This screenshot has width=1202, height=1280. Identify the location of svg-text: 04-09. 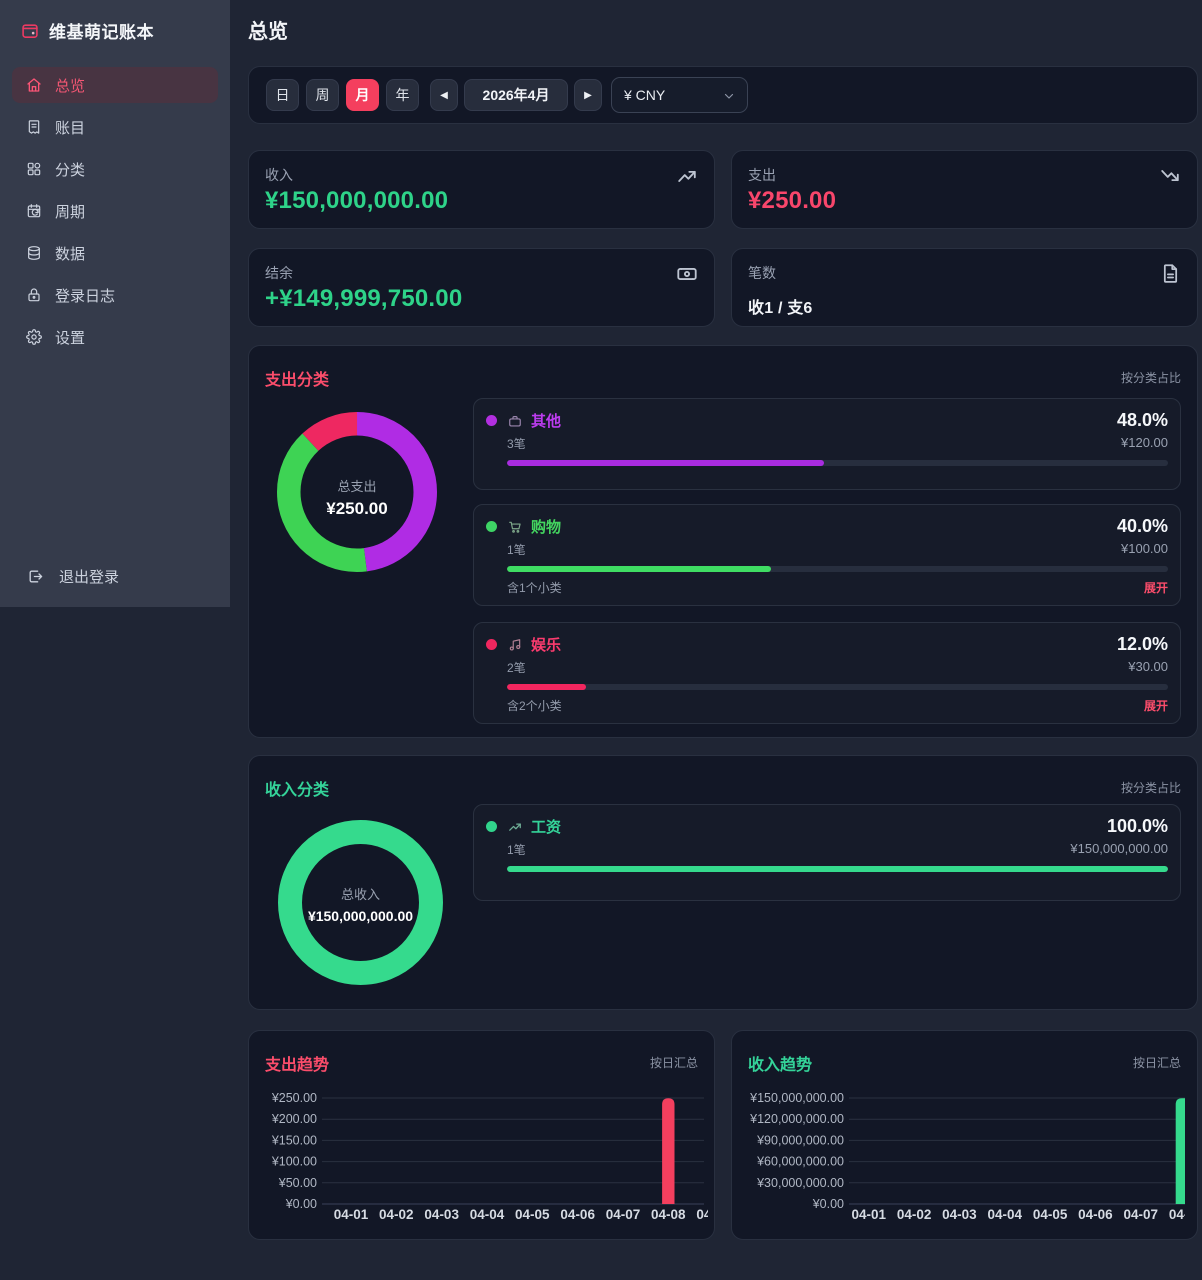
(702, 1214).